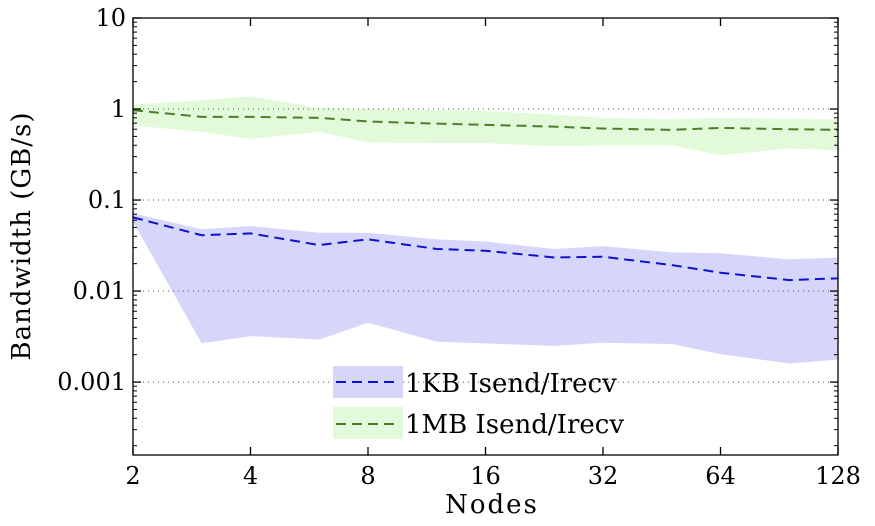  Describe the element at coordinates (99, 291) in the screenshot. I see `y-tick-label: 0.01` at that location.